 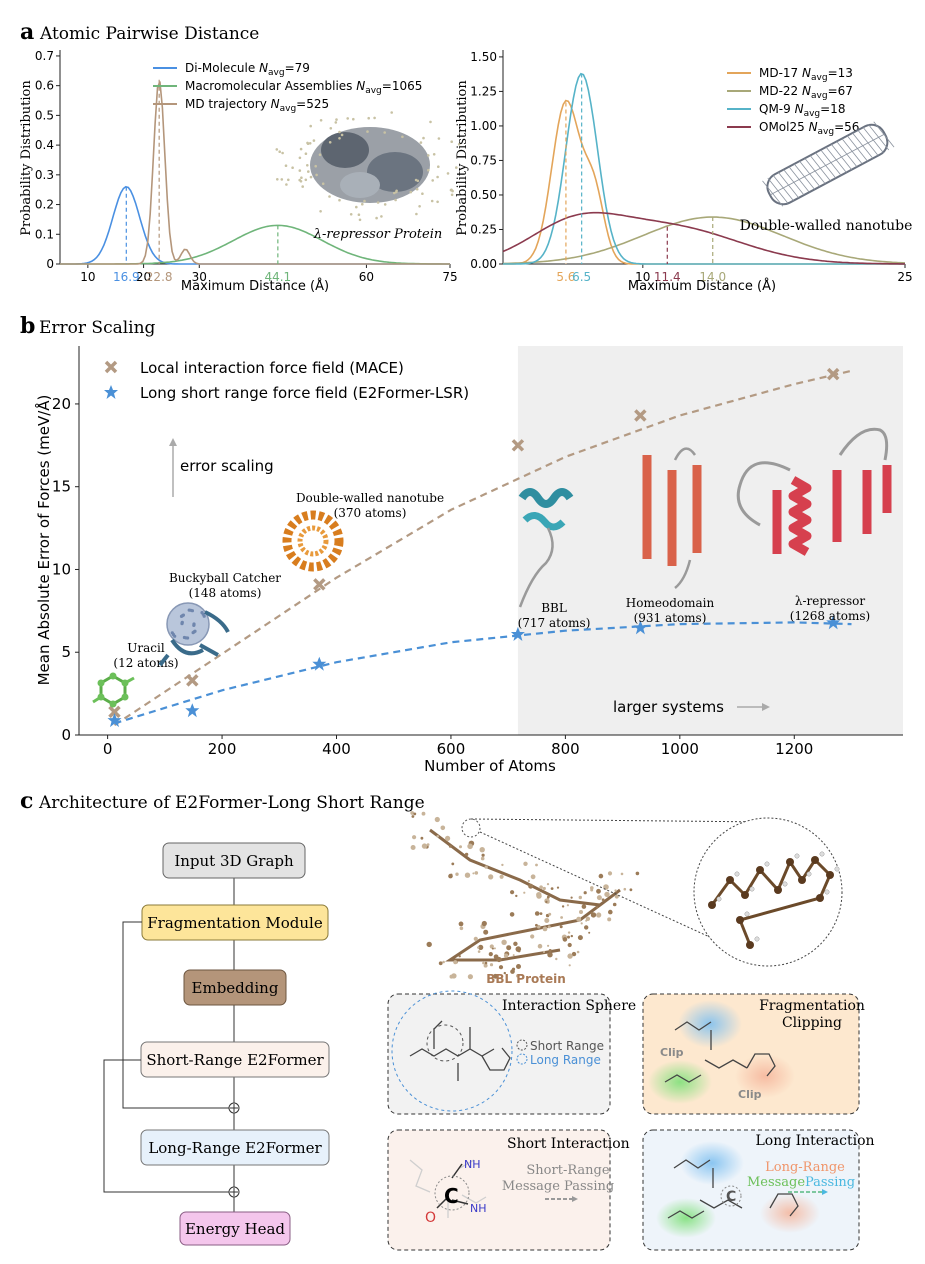 What do you see at coordinates (194, 634) in the screenshot?
I see `buckyball-catcher-image` at bounding box center [194, 634].